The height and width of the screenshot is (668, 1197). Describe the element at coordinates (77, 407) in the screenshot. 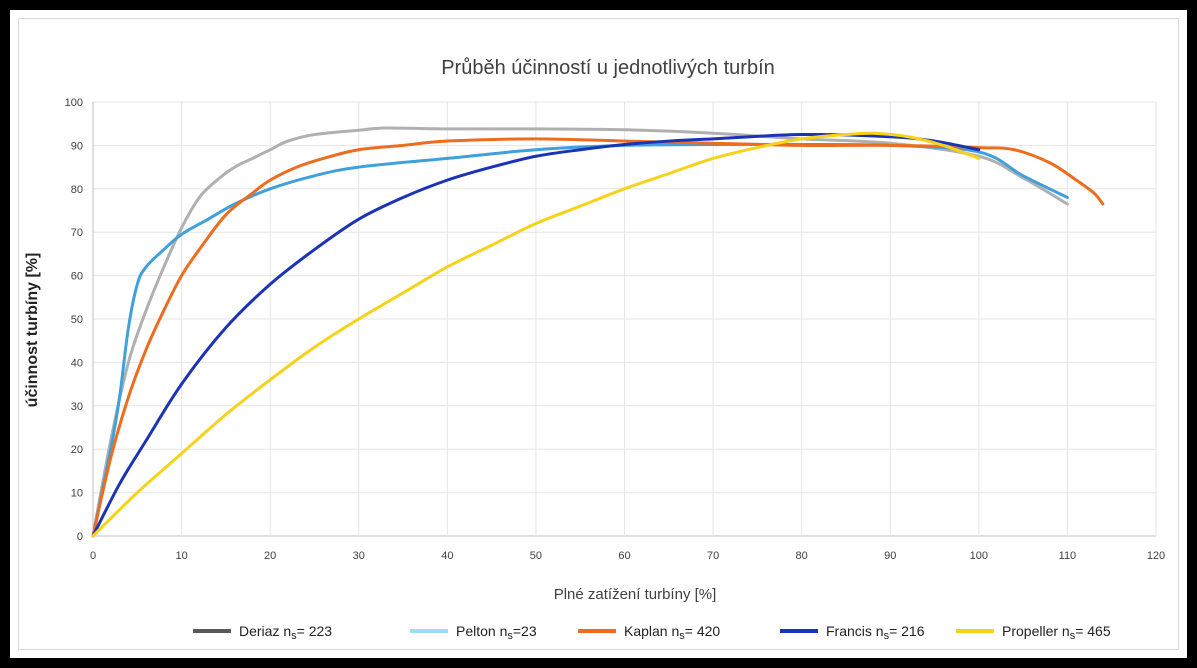

I see `y-tick-label: 30` at that location.